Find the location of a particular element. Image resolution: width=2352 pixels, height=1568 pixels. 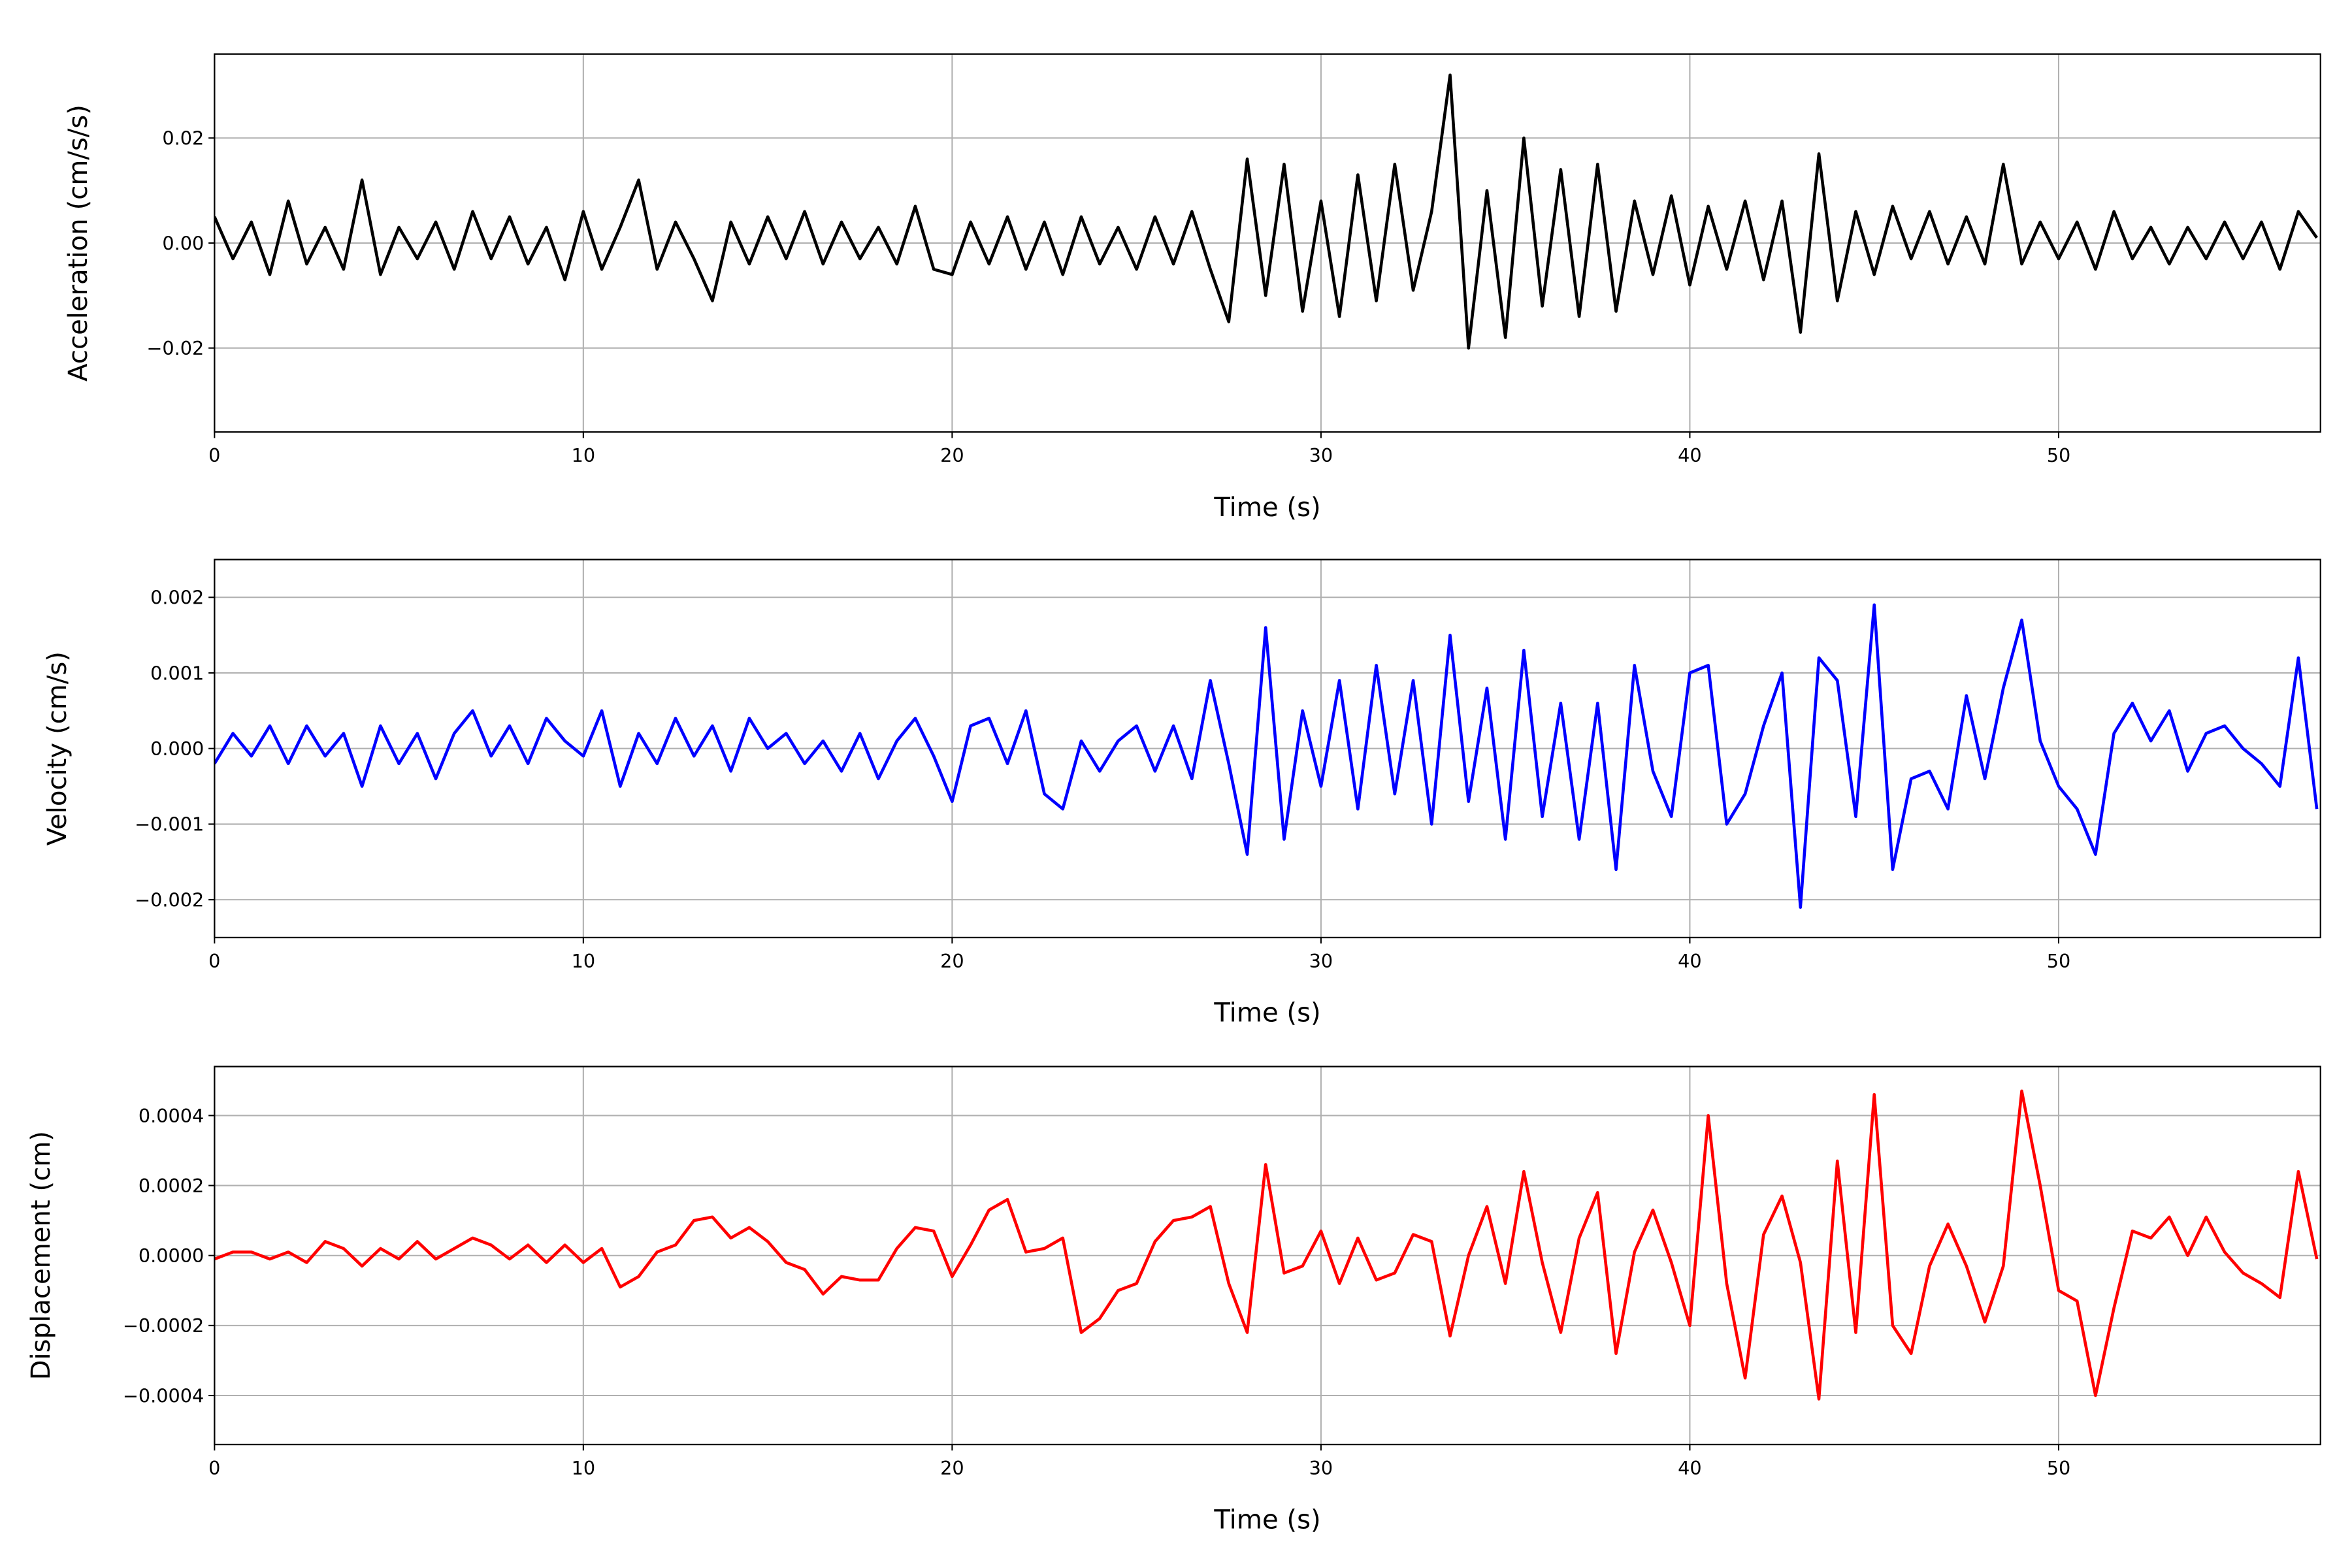

y-tick-label: 0.001 is located at coordinates (177, 673).